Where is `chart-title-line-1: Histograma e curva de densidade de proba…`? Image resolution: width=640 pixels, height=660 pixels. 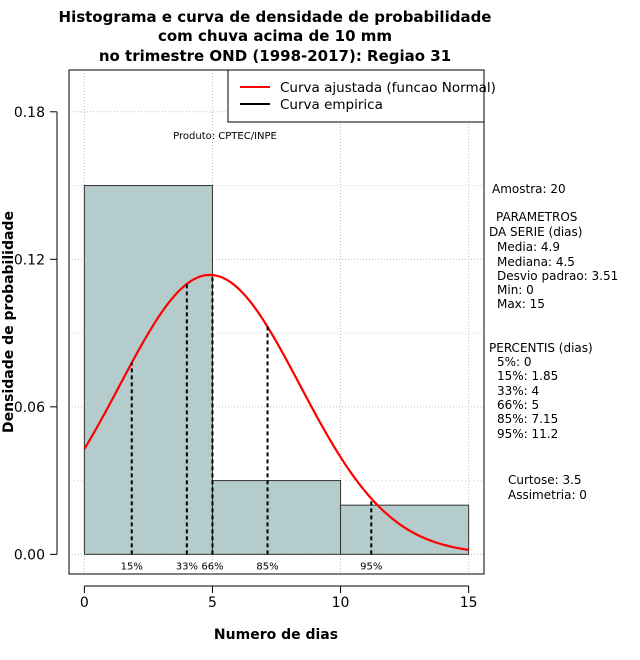
chart-title-line-1: Histograma e curva de densidade de proba… is located at coordinates (275, 17).